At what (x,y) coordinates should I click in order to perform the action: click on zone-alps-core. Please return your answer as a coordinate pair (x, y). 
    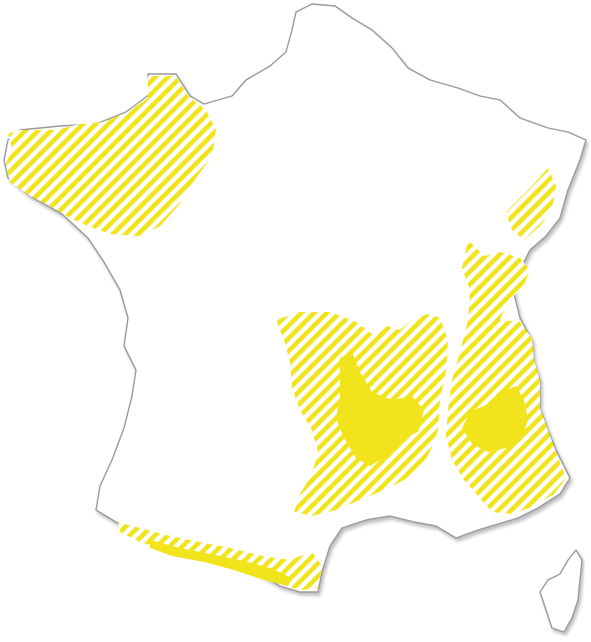
    Looking at the image, I should click on (495, 419).